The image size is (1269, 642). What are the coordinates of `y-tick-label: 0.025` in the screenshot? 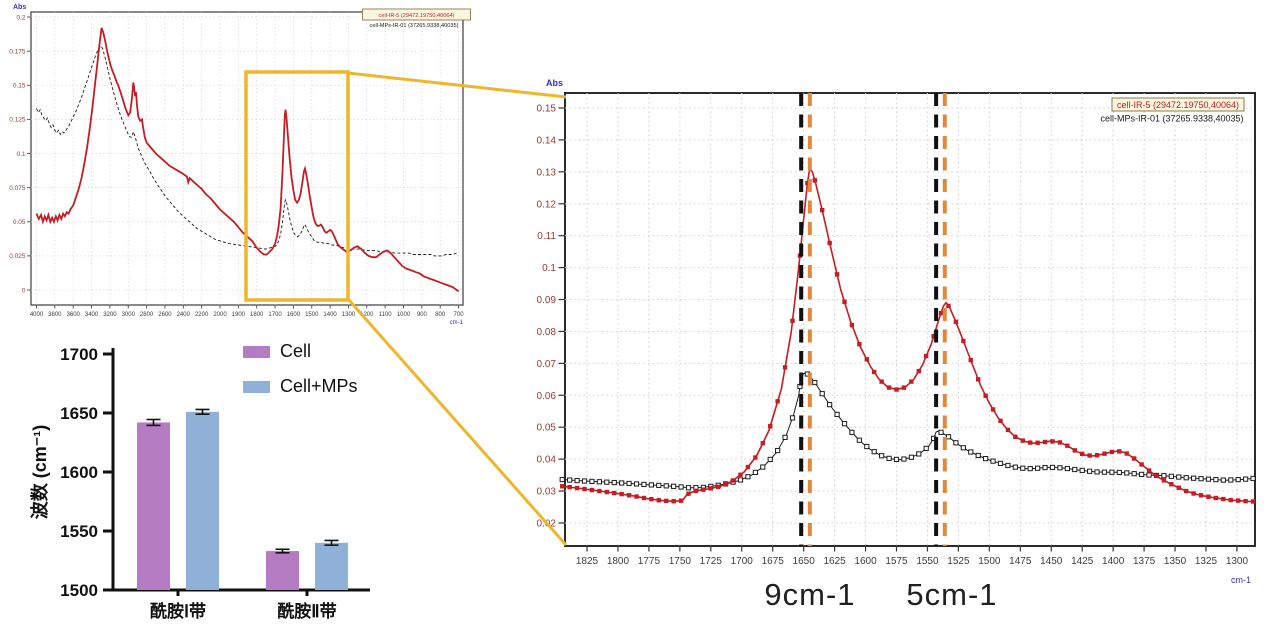 It's located at (17, 256).